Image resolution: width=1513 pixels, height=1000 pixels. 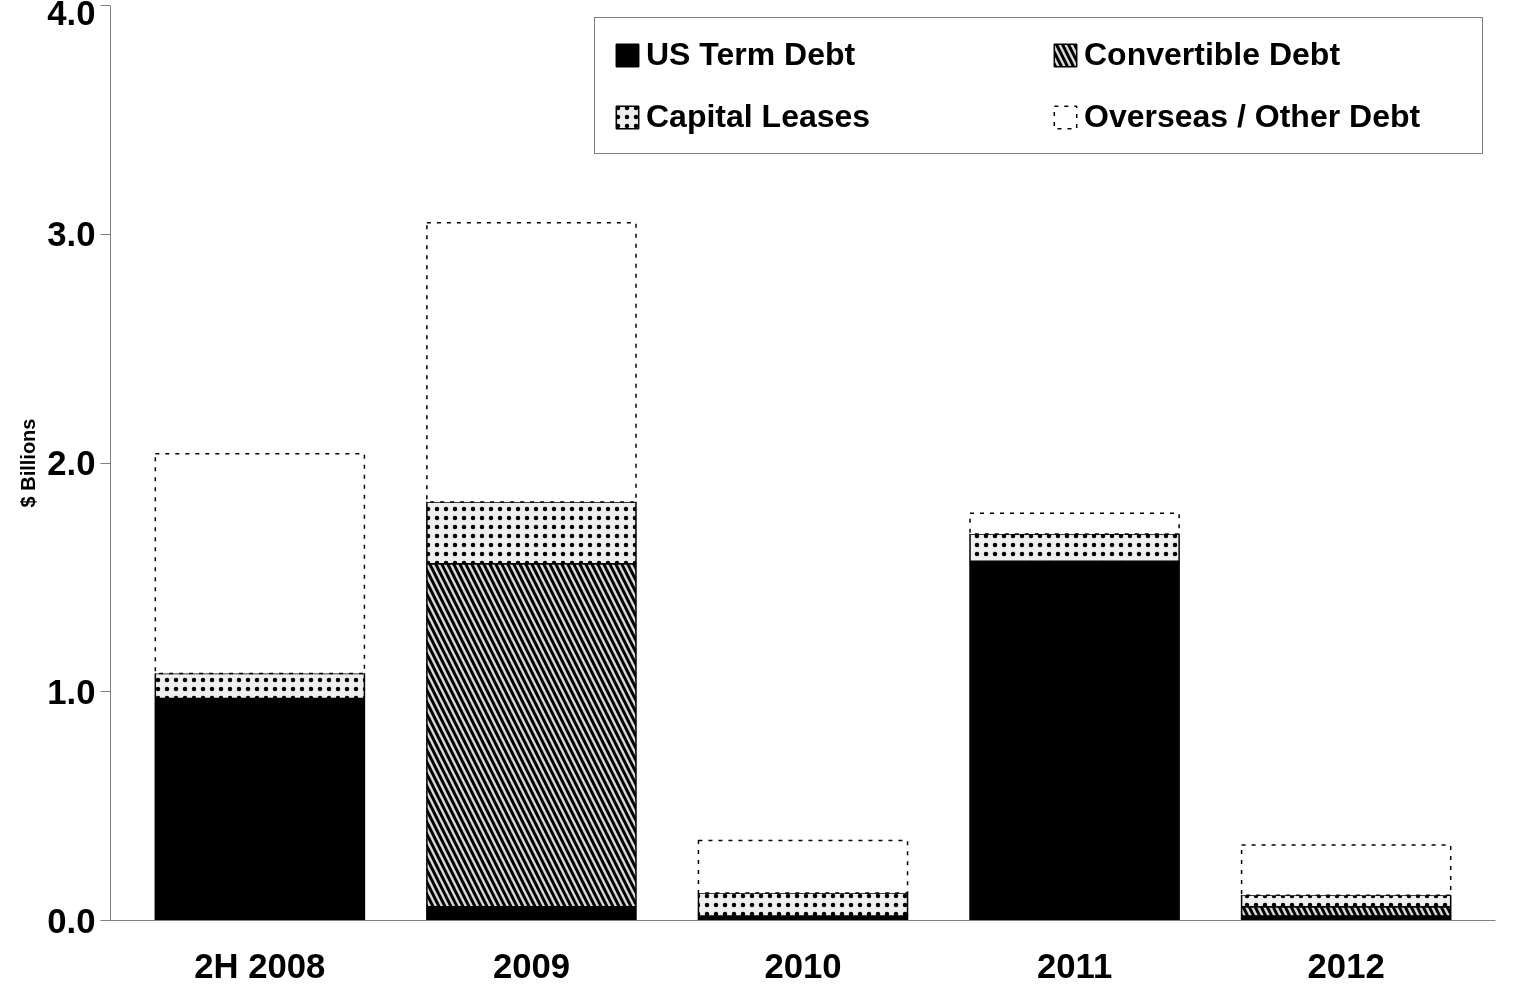 What do you see at coordinates (1346, 965) in the screenshot?
I see `x-tick-label: 2012` at bounding box center [1346, 965].